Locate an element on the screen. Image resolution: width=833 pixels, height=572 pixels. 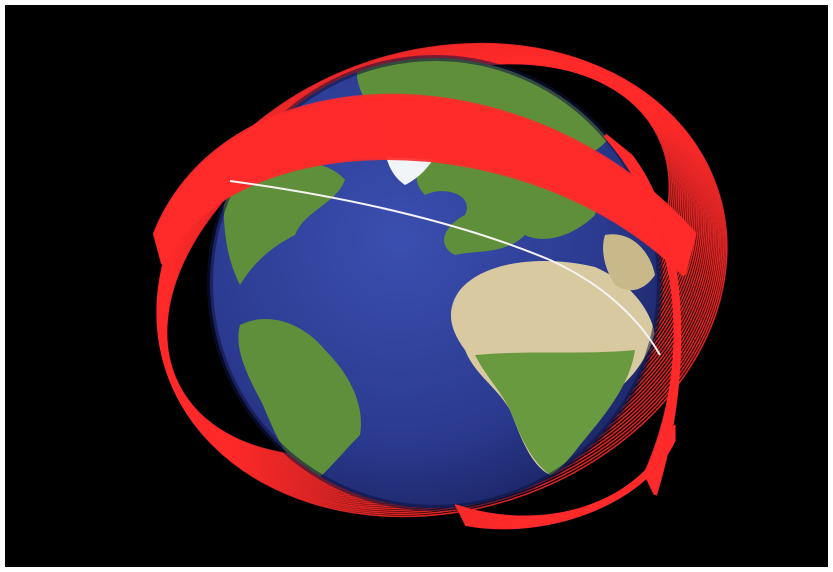
land-mideast is located at coordinates (629, 262).